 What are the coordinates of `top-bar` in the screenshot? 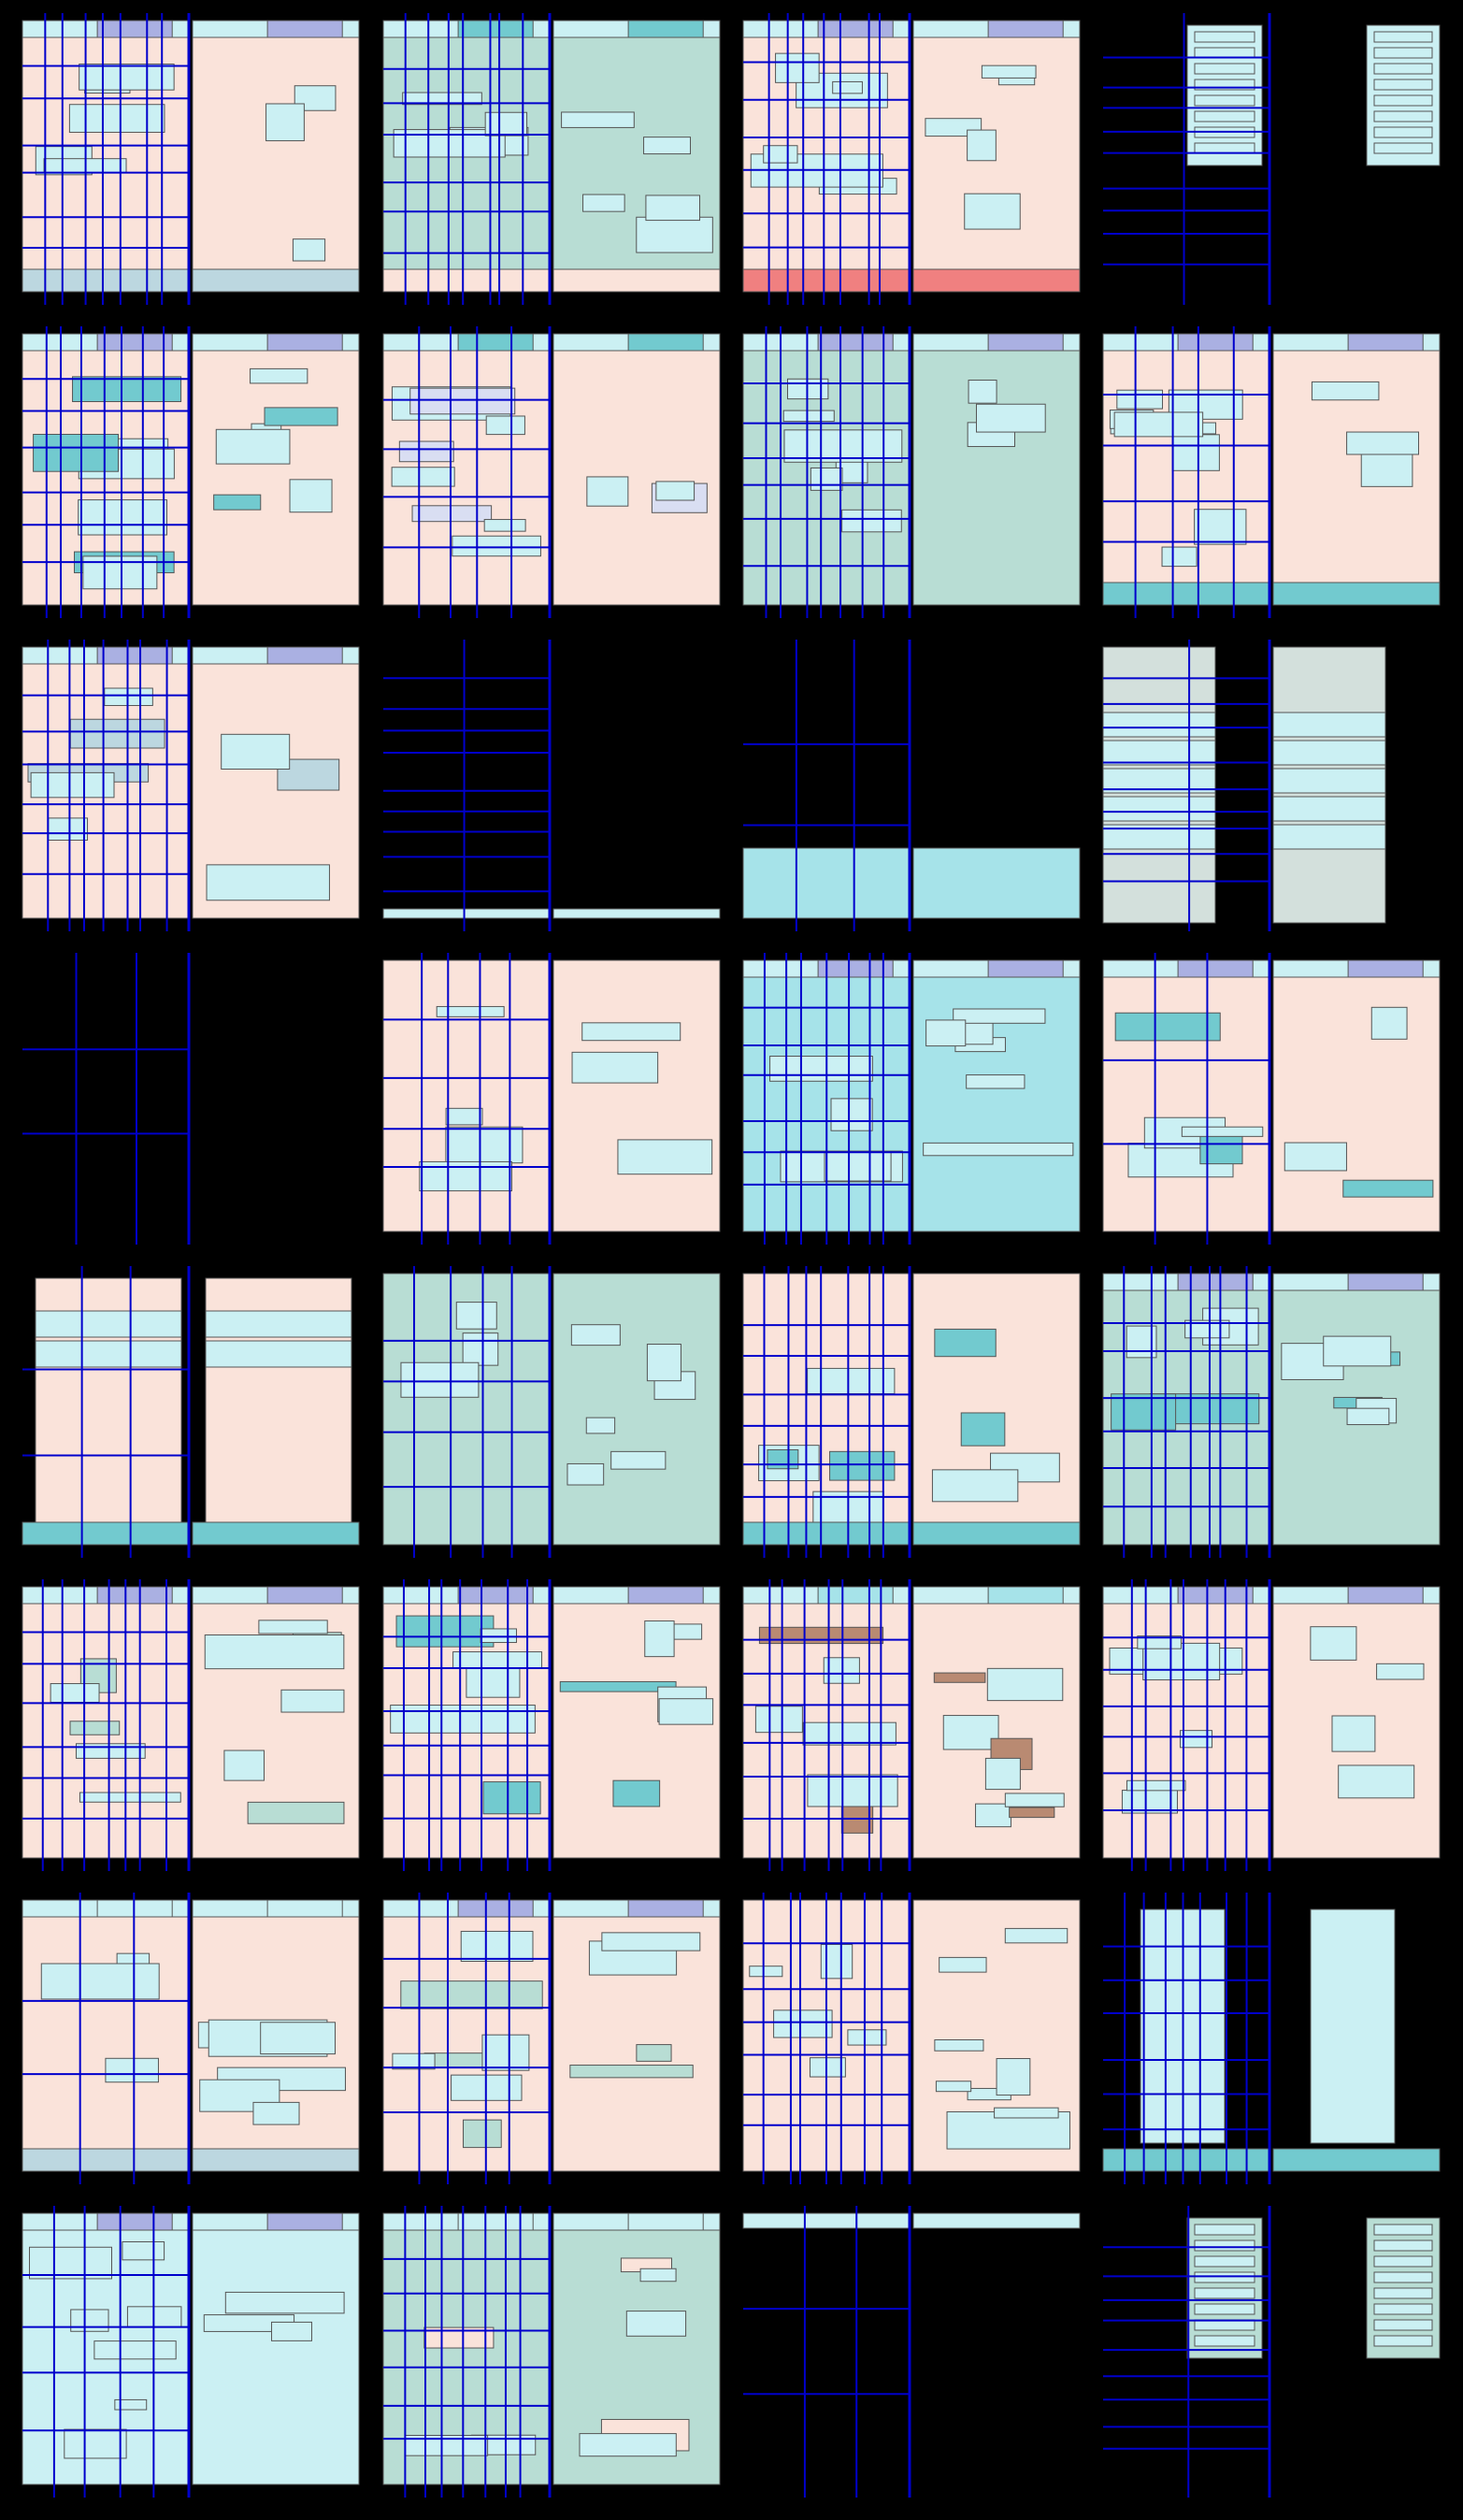 It's located at (996, 2220).